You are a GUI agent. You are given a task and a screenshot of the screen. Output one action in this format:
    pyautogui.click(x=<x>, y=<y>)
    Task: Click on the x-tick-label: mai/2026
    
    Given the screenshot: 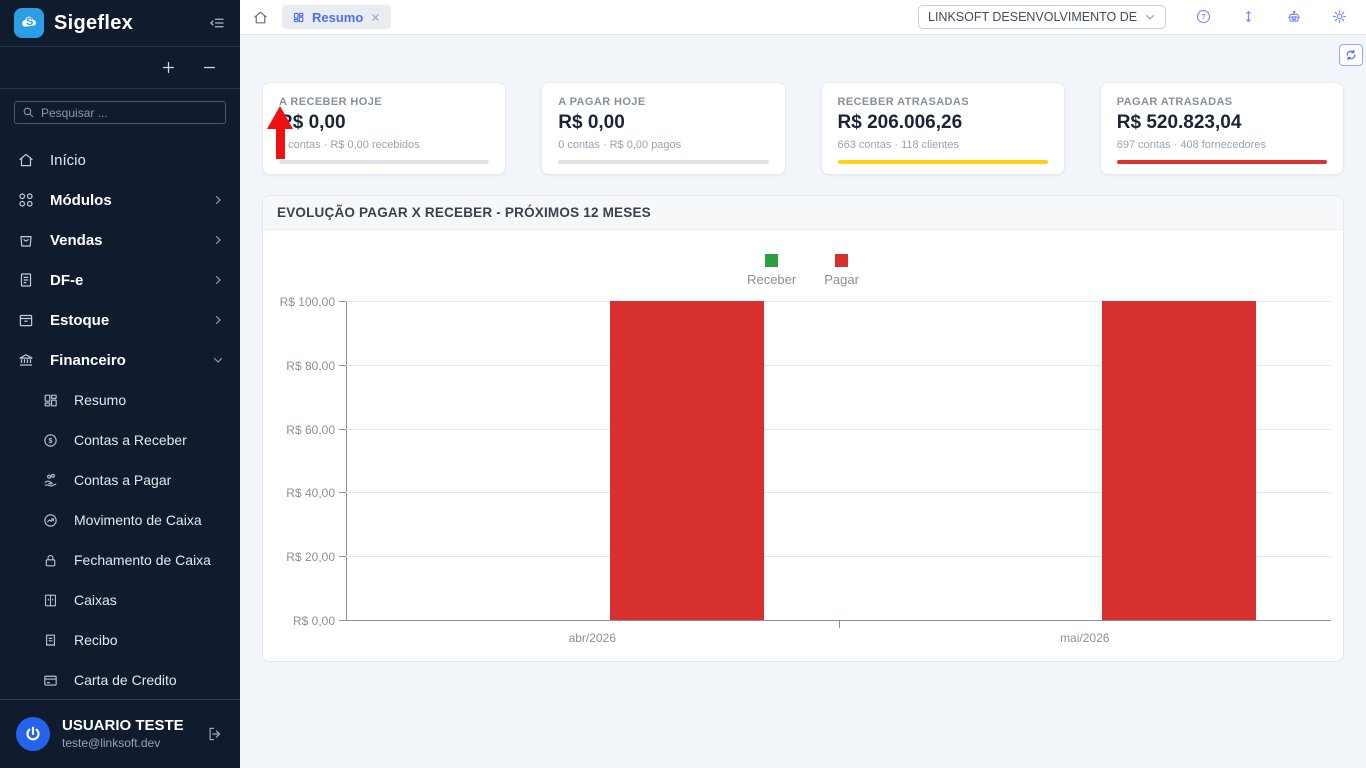 What is the action you would take?
    pyautogui.click(x=1085, y=638)
    